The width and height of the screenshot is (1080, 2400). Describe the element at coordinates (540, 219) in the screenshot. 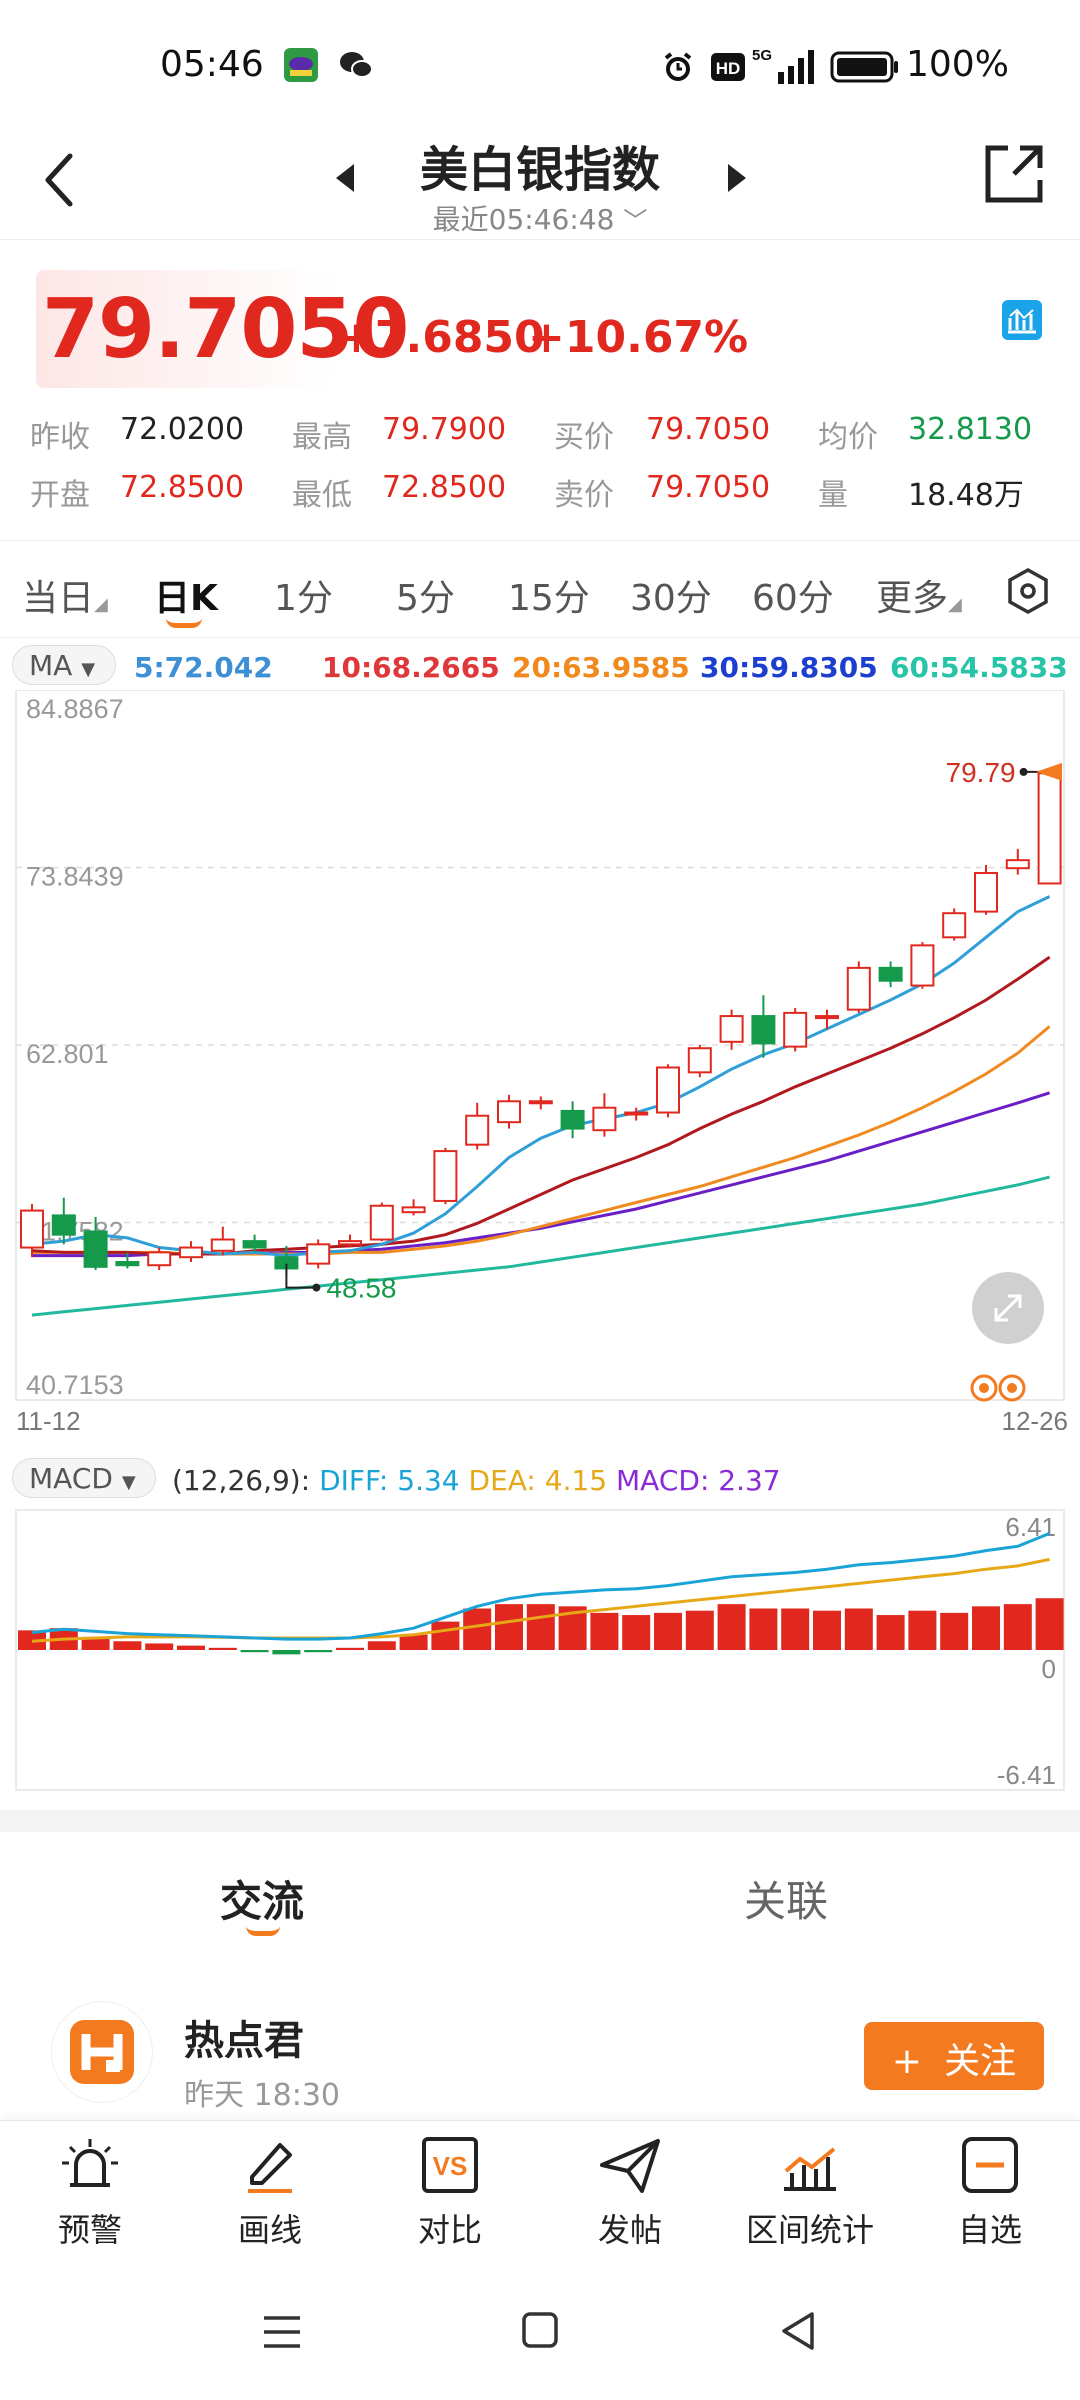

I see `update-time: 最近05:46:48 ﹀` at that location.